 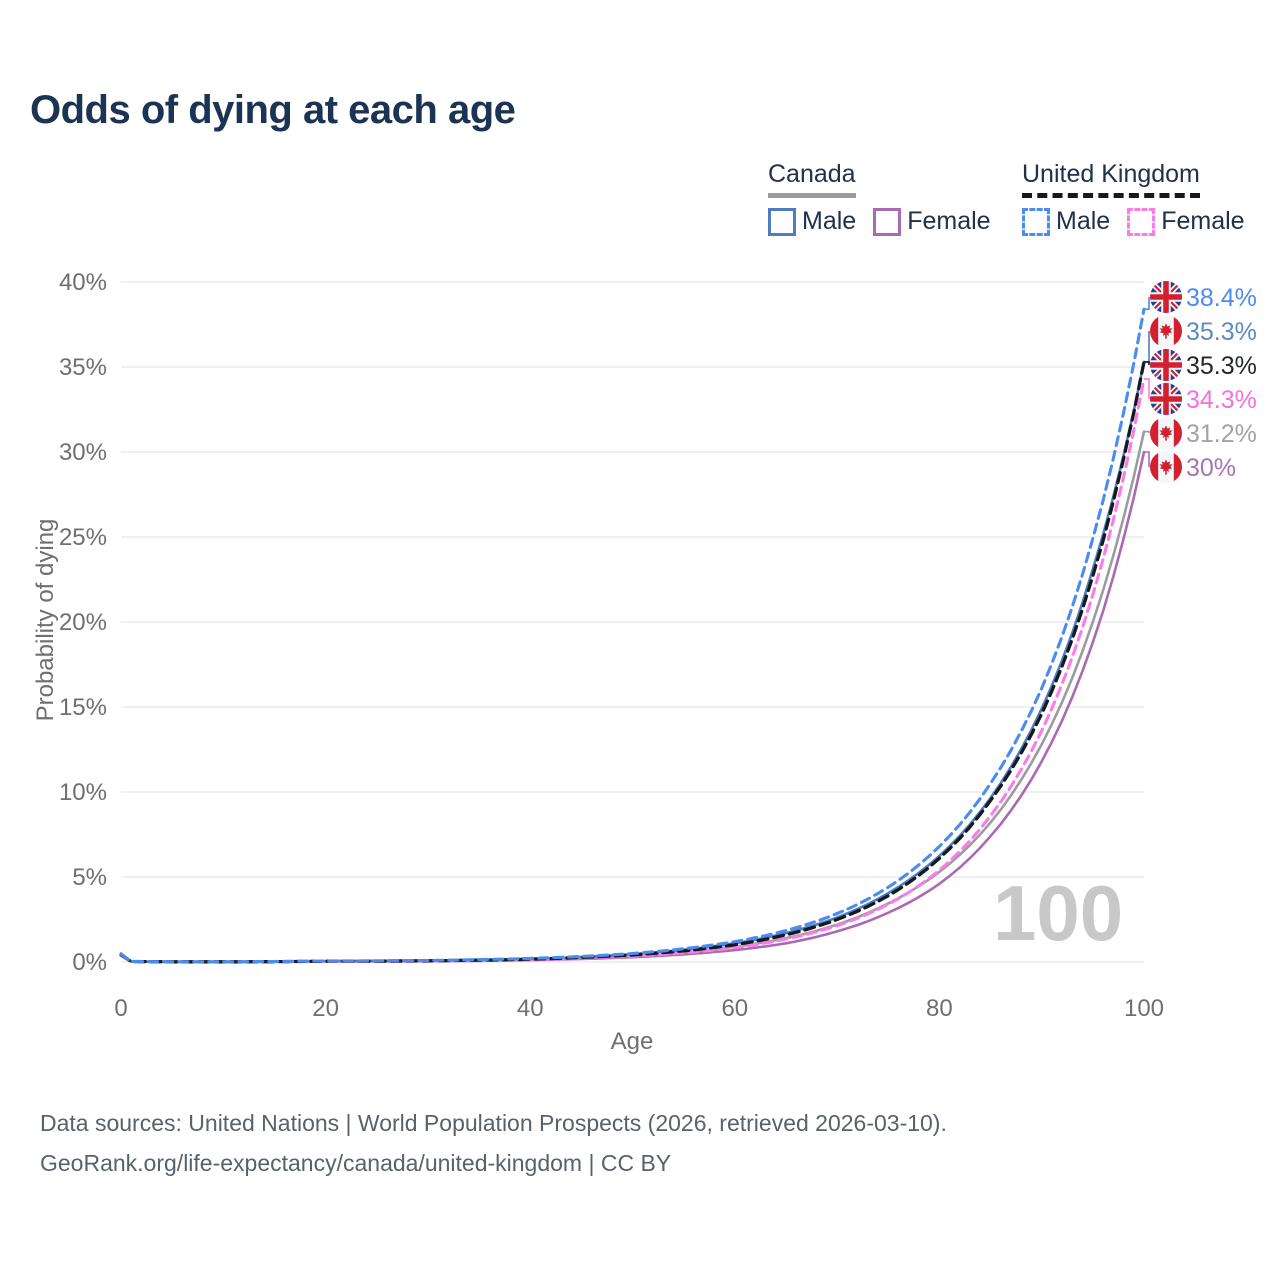 What do you see at coordinates (1221, 298) in the screenshot?
I see `end-value-label-uk-male: 38.4%` at bounding box center [1221, 298].